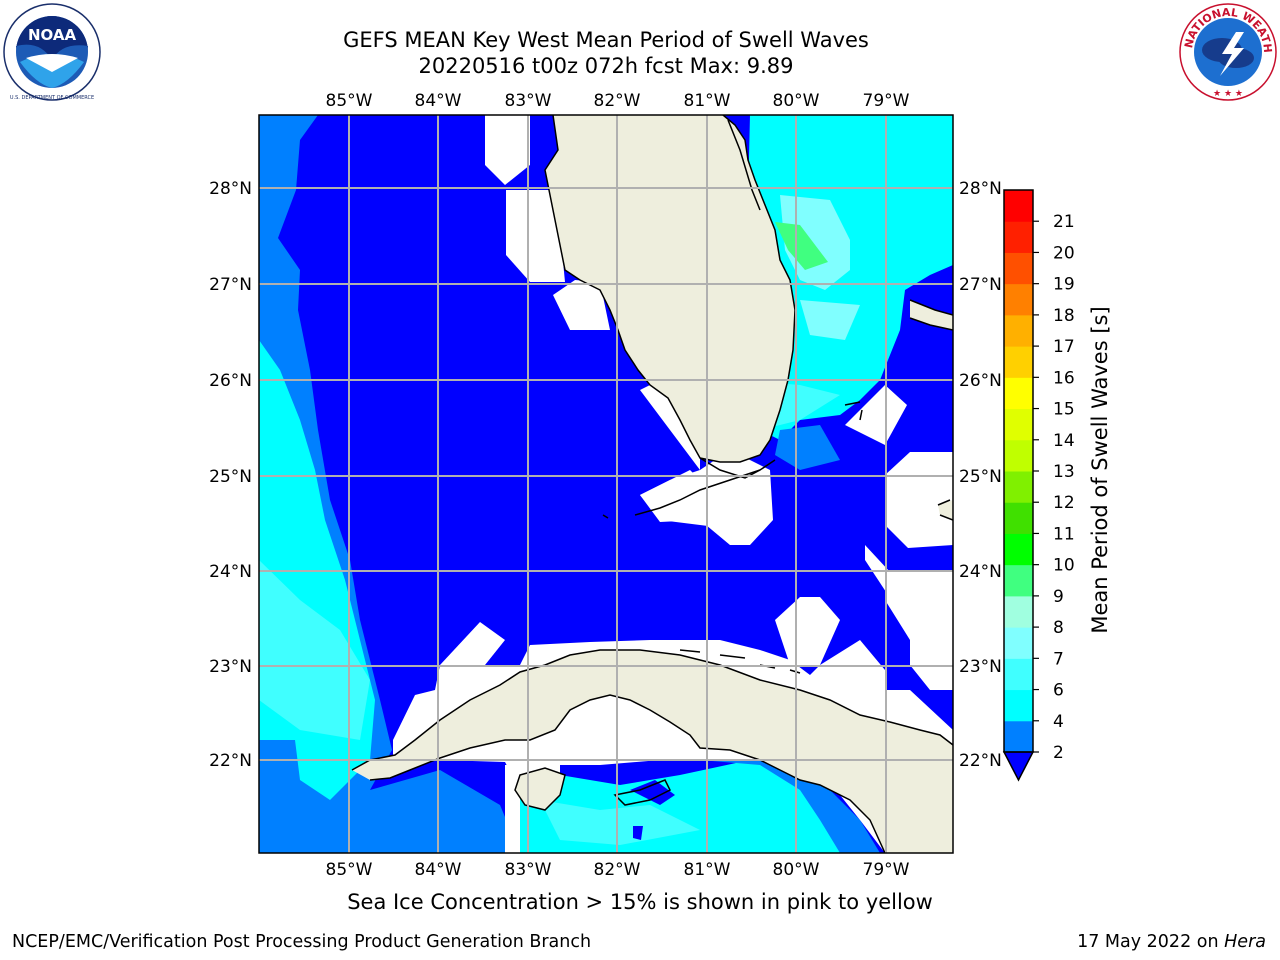 The width and height of the screenshot is (1280, 960). What do you see at coordinates (230, 381) in the screenshot?
I see `lat-label-left: 26°N` at bounding box center [230, 381].